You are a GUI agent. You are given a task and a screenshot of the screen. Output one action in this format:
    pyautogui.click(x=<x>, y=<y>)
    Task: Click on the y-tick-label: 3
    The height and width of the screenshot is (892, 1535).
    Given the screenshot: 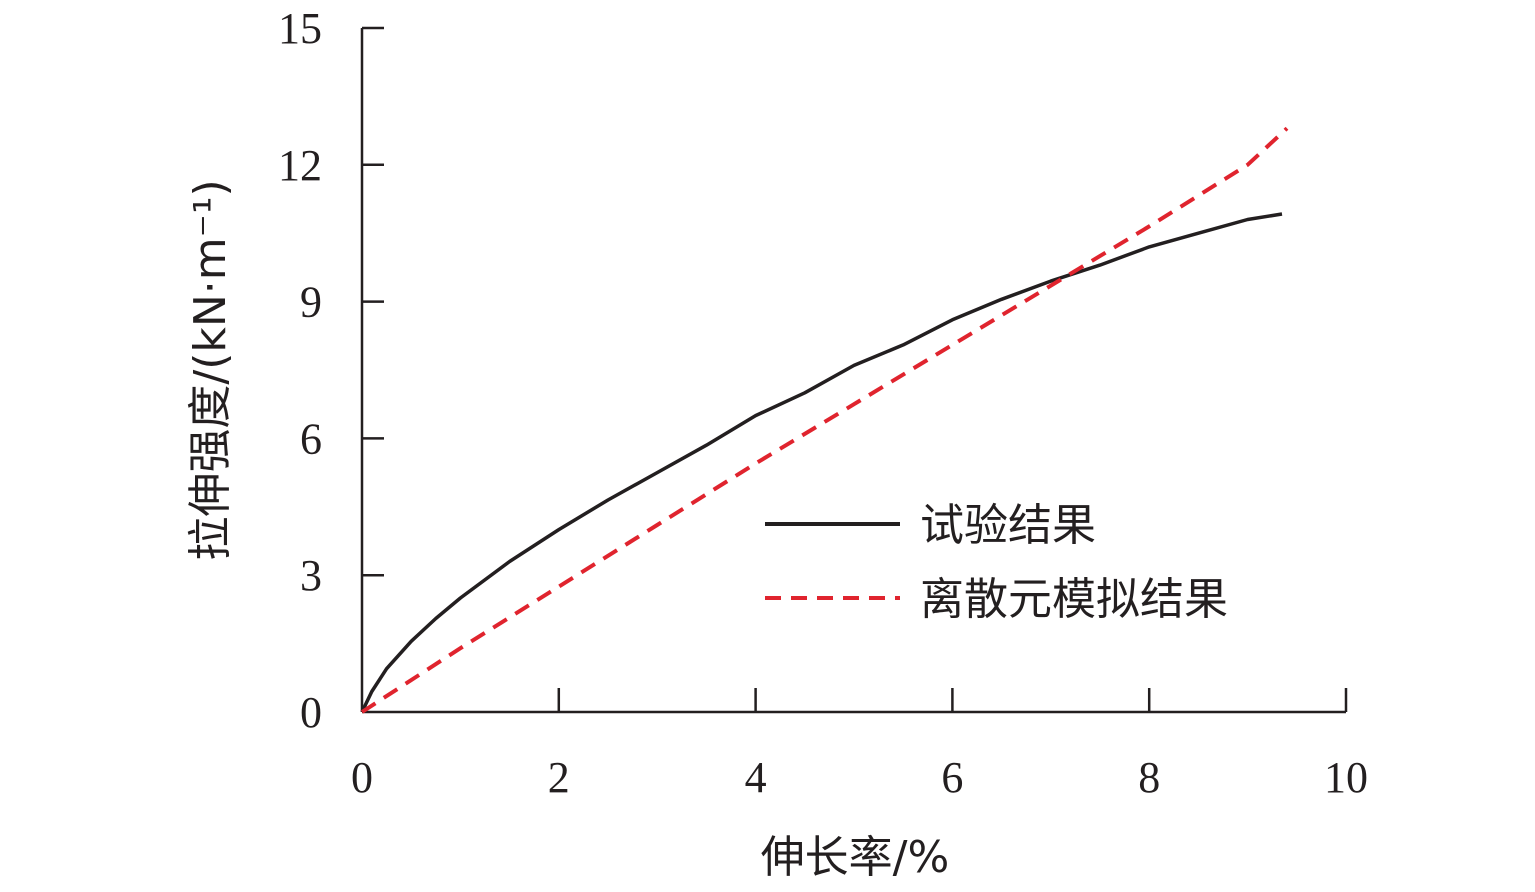 What is the action you would take?
    pyautogui.click(x=311, y=575)
    